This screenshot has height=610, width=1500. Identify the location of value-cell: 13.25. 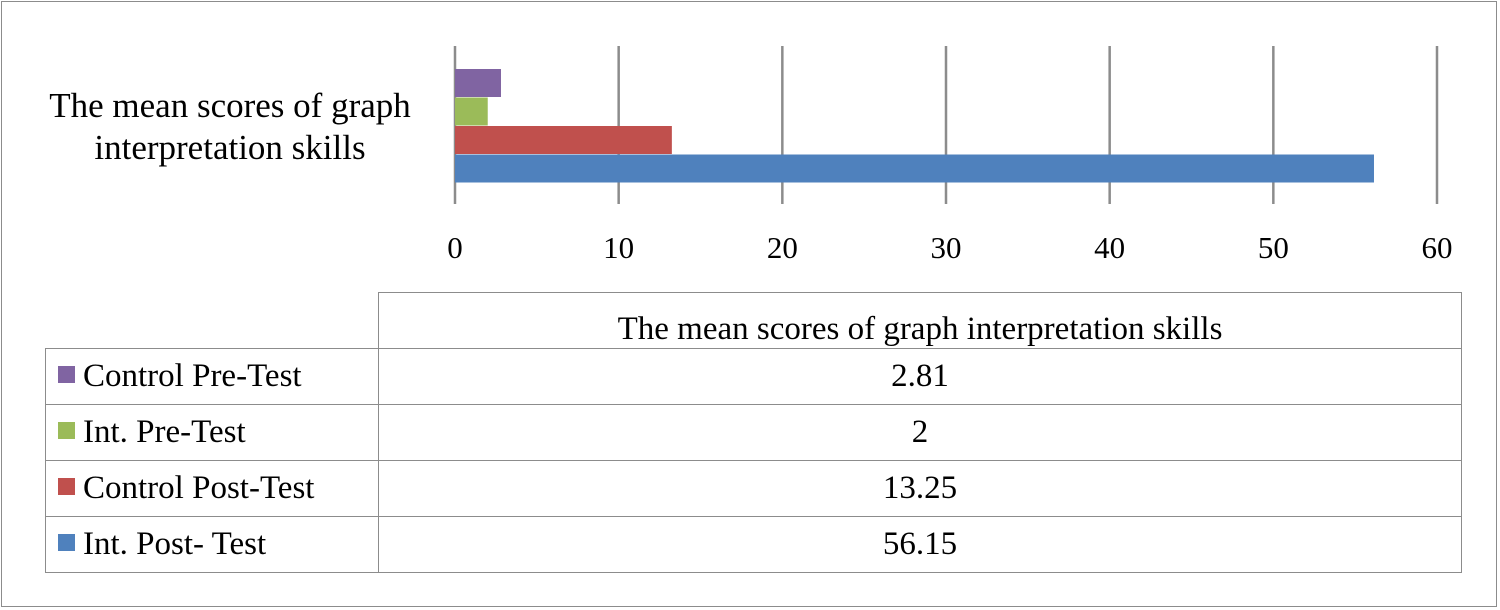
(920, 488).